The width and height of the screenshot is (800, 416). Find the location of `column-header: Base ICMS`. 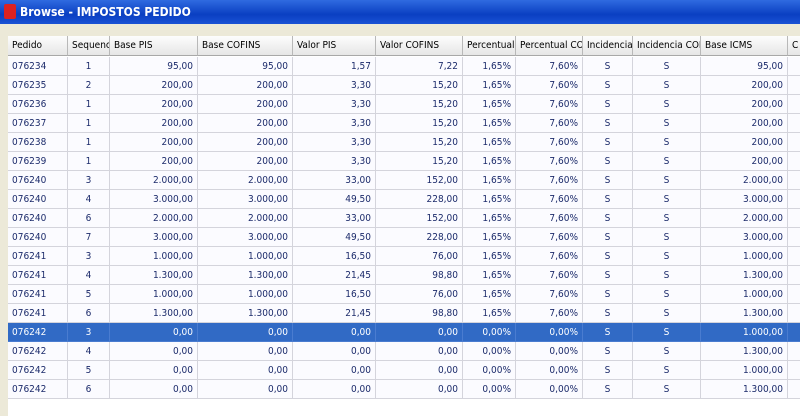

column-header: Base ICMS is located at coordinates (744, 46).